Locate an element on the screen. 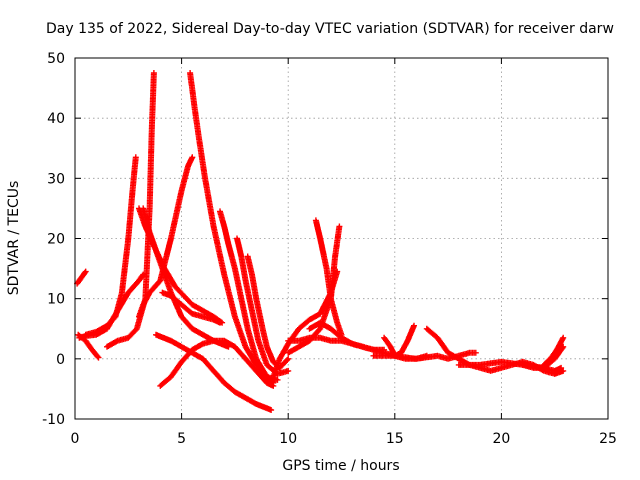  x-axis-label: GPS time / hours is located at coordinates (340, 466).